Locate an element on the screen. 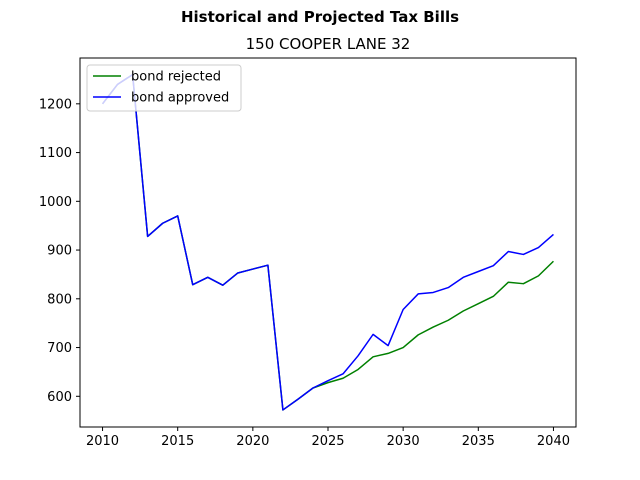 This screenshot has width=640, height=480. chart-suptitle: Historical and Projected Tax Bills is located at coordinates (320, 17).